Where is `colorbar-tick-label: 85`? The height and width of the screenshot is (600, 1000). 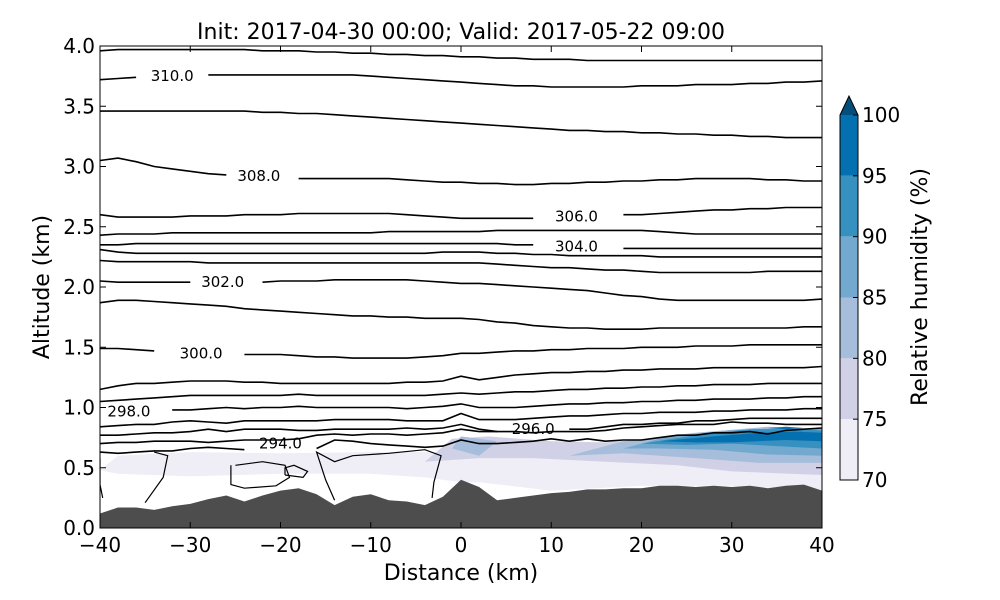 colorbar-tick-label: 85 is located at coordinates (874, 298).